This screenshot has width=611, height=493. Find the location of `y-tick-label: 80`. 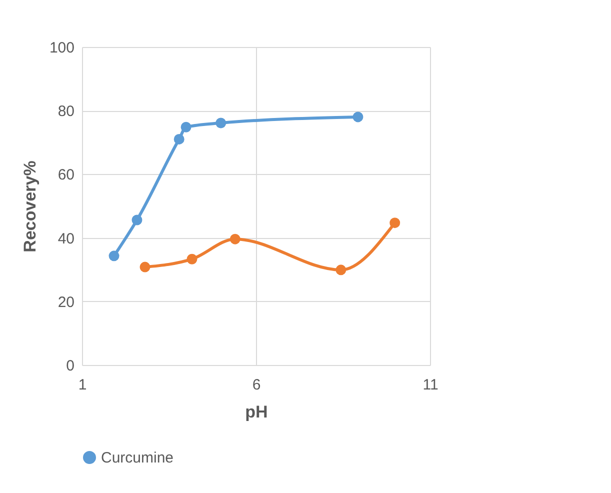

y-tick-label: 80 is located at coordinates (66, 111).